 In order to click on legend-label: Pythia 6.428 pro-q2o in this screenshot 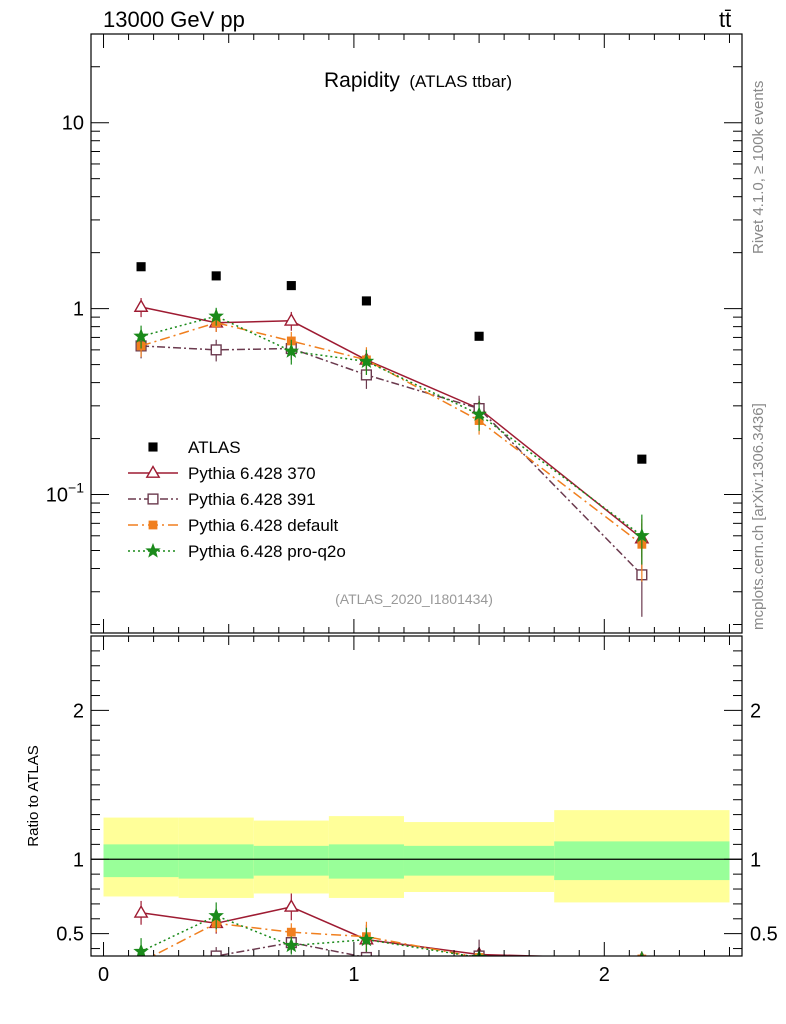, I will do `click(267, 551)`.